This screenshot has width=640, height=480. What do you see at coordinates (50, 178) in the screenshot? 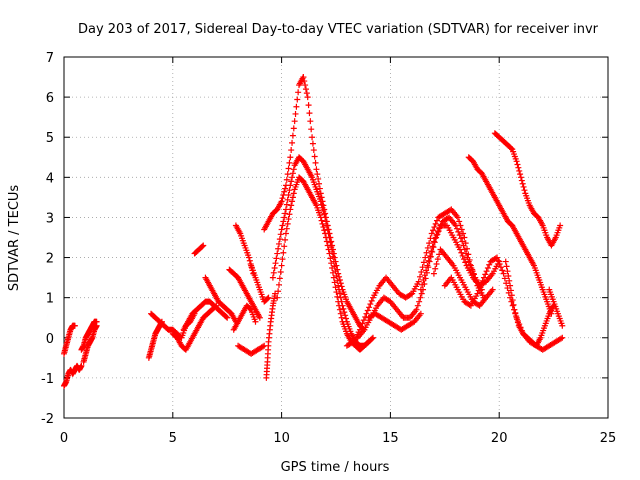
I see `y-tick-label: 4` at bounding box center [50, 178].